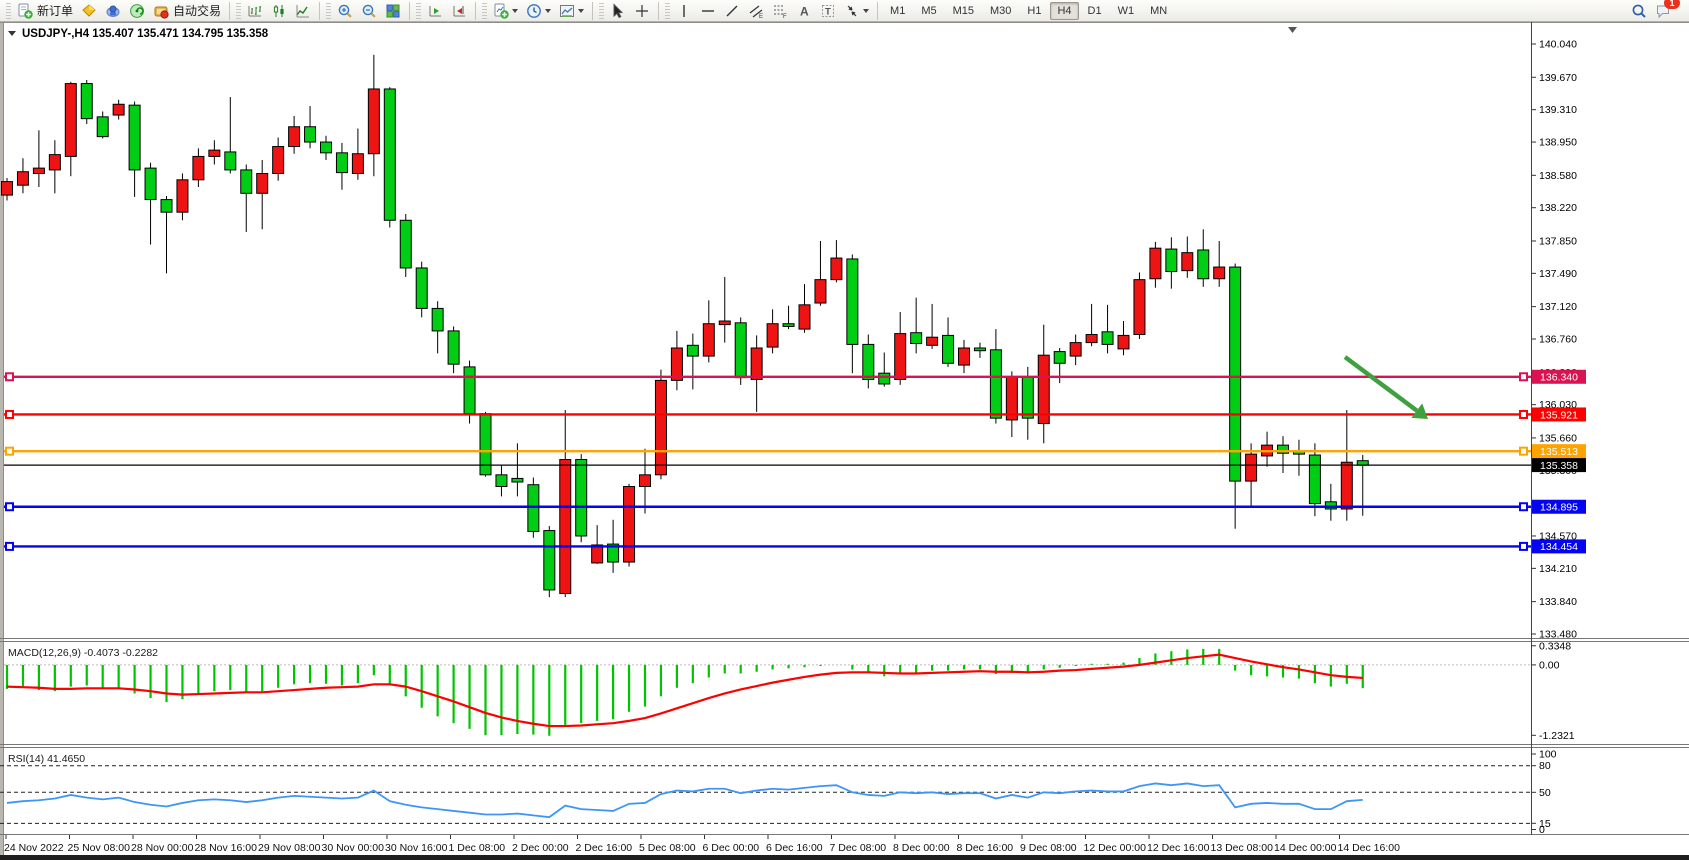 The width and height of the screenshot is (1689, 860). I want to click on arrow-annotation, so click(1385, 387).